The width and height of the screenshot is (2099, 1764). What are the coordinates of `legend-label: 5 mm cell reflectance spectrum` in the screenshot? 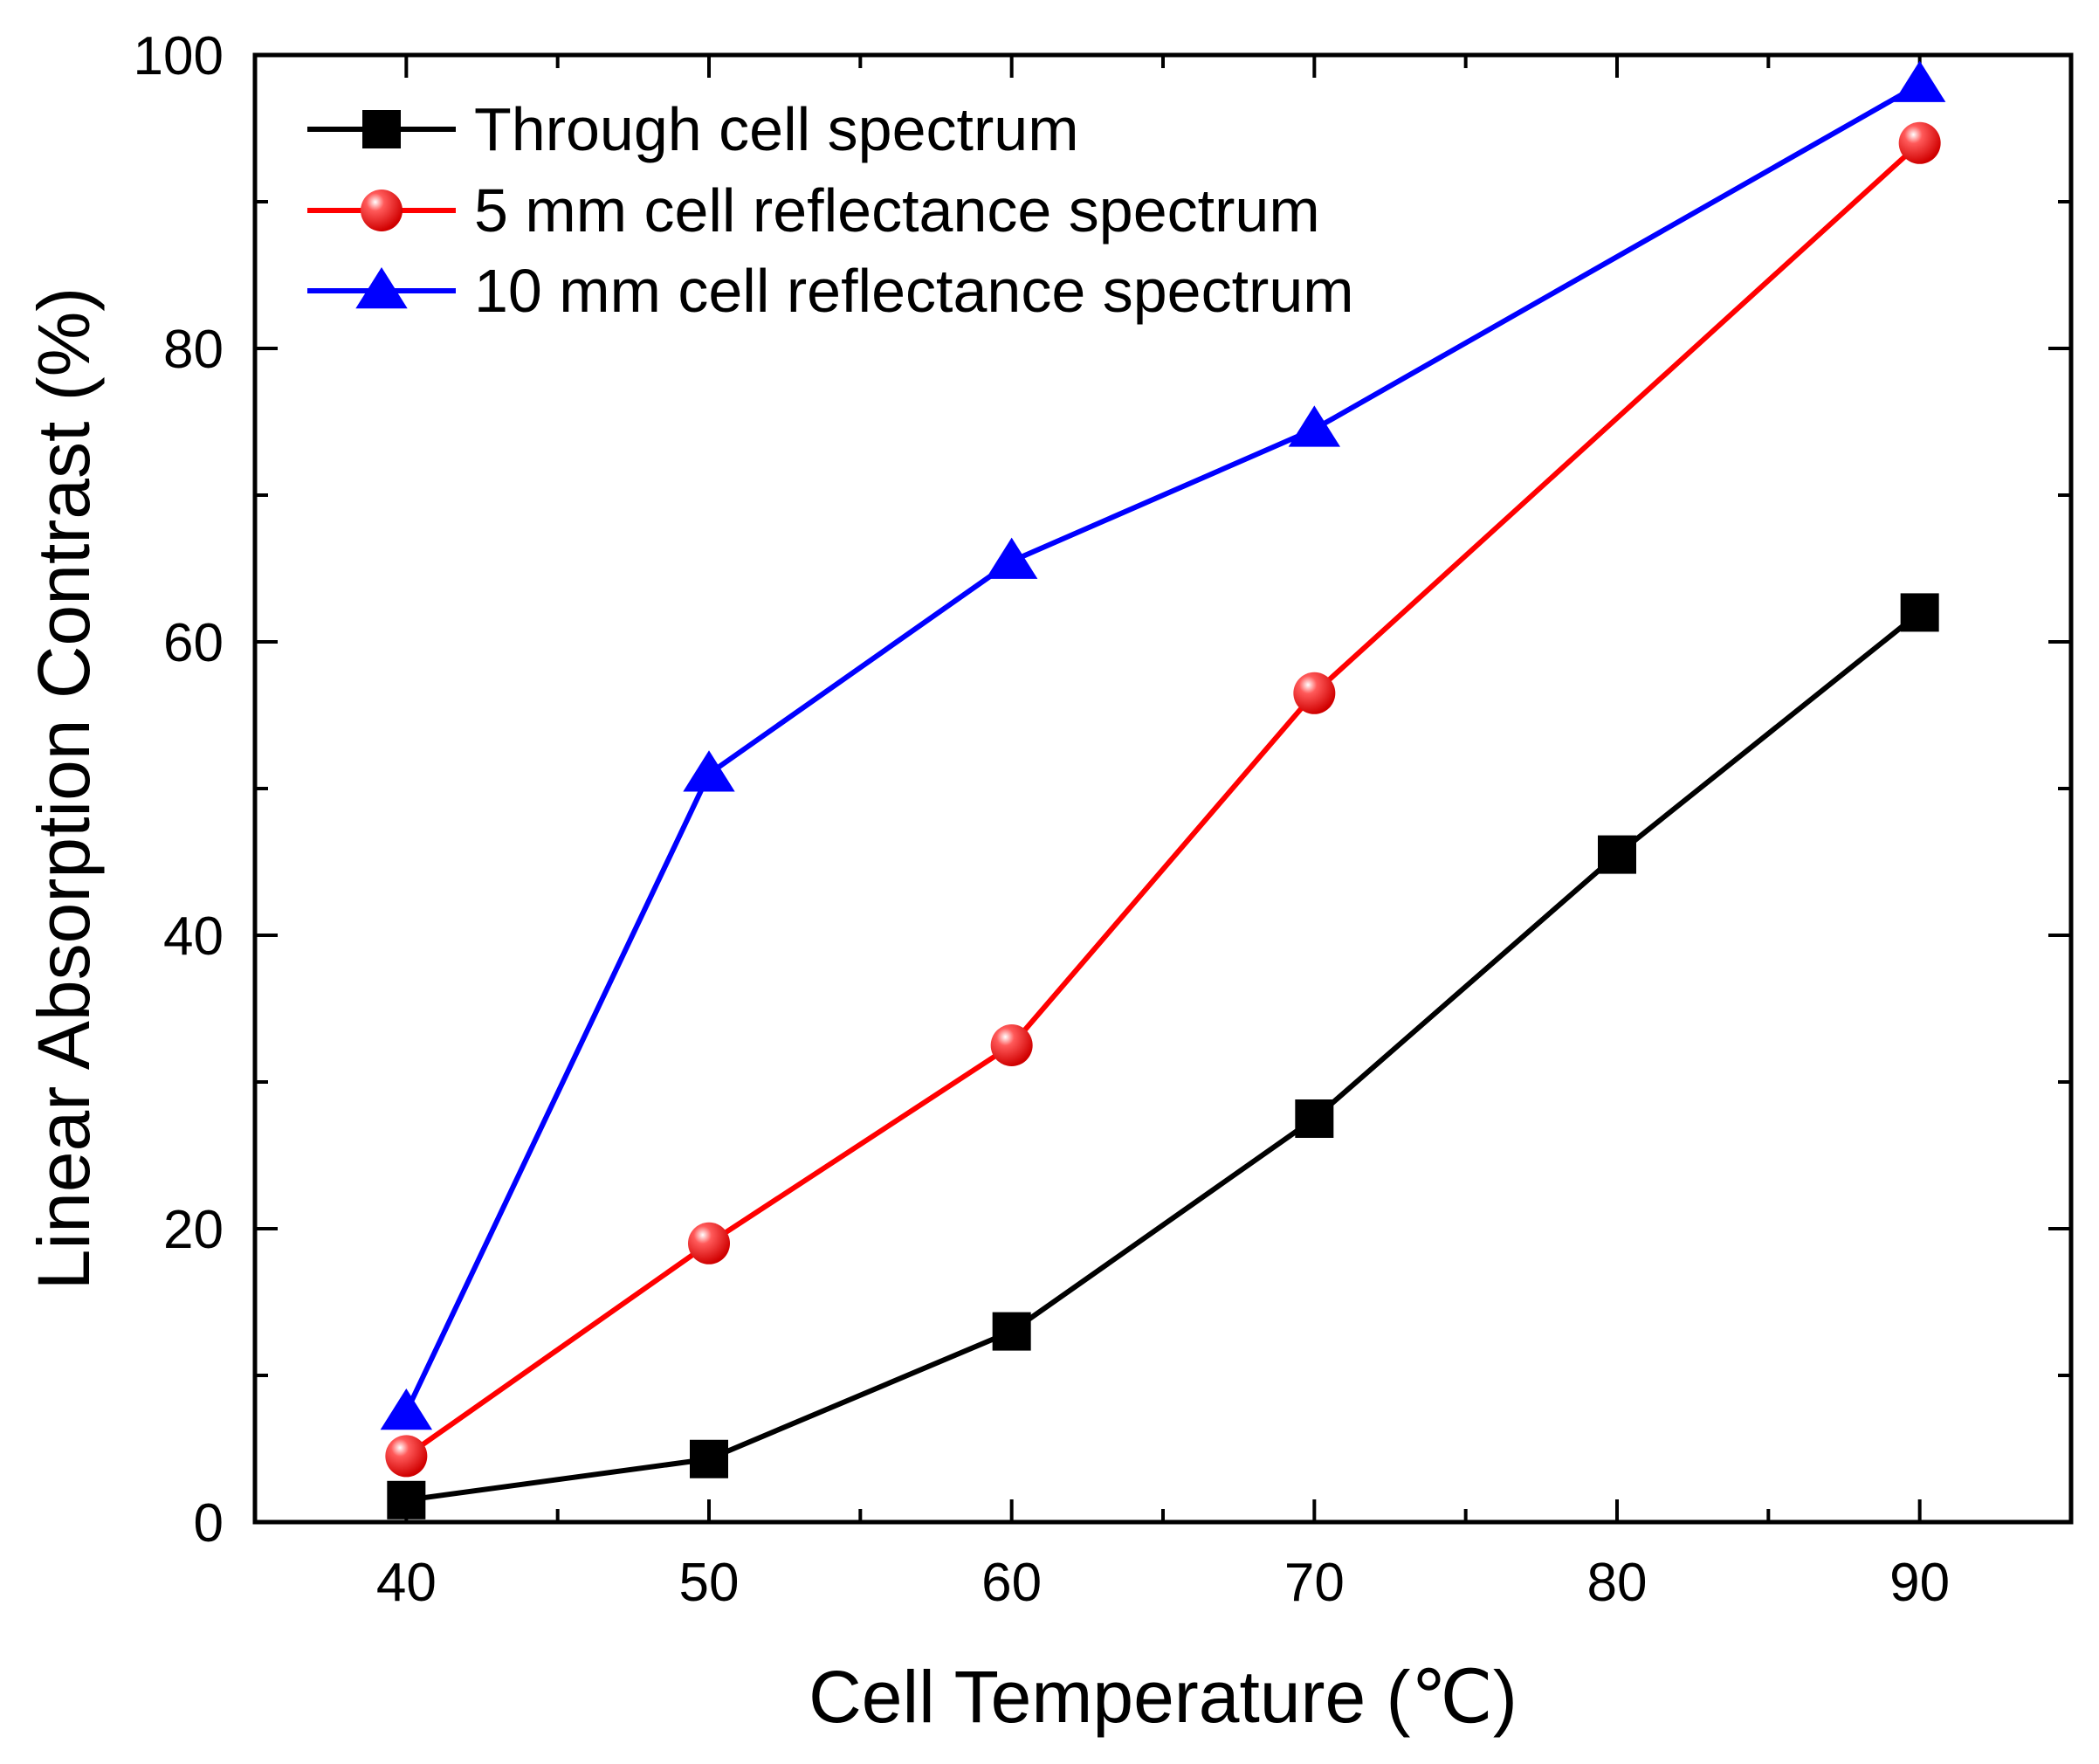 It's located at (897, 211).